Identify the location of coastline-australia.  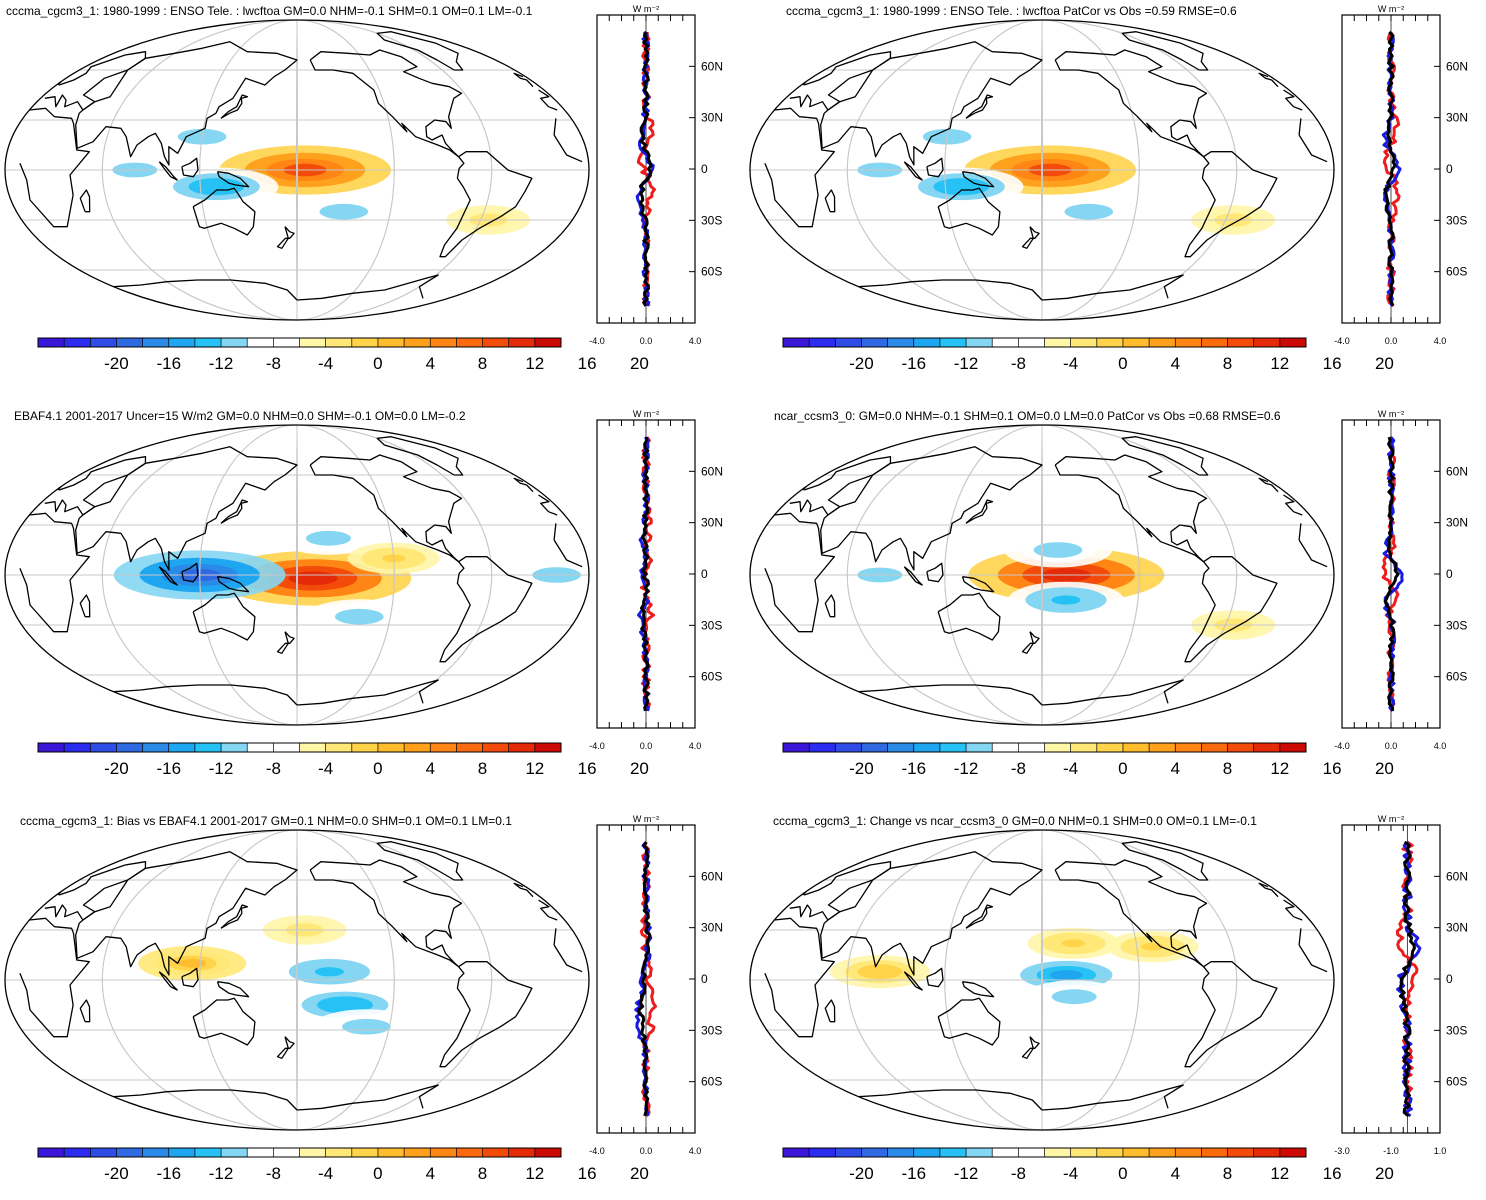
(224, 616).